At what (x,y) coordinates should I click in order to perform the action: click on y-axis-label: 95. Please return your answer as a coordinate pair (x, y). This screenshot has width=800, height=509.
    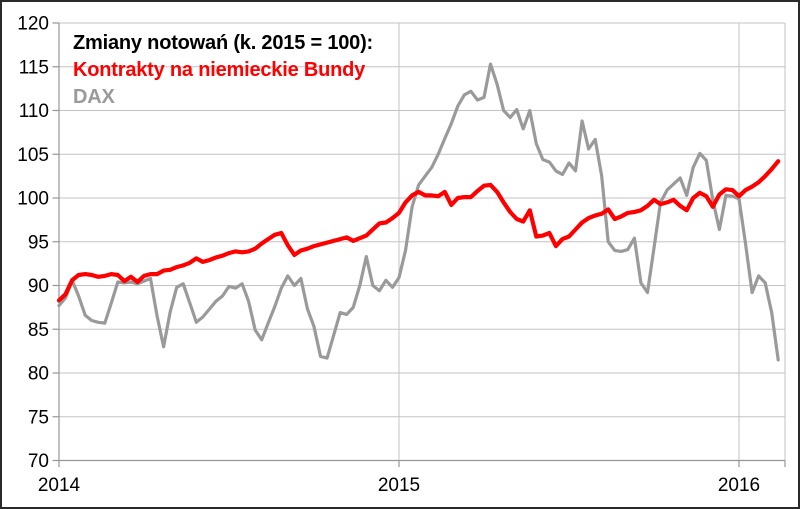
    Looking at the image, I should click on (38, 242).